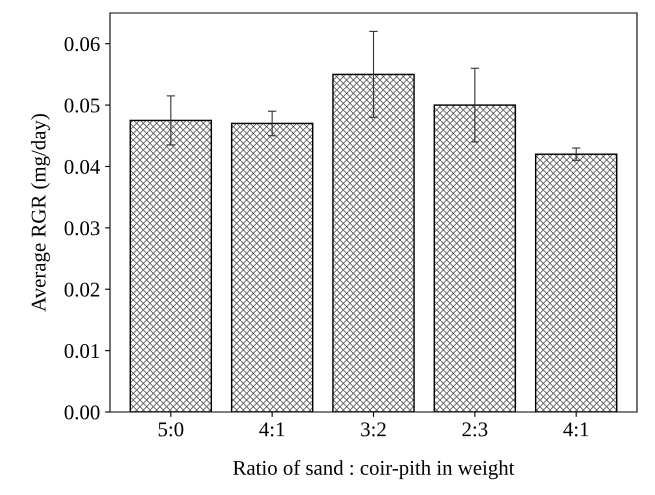 The height and width of the screenshot is (495, 655). What do you see at coordinates (82, 351) in the screenshot?
I see `y-tick-label: 0.01` at bounding box center [82, 351].